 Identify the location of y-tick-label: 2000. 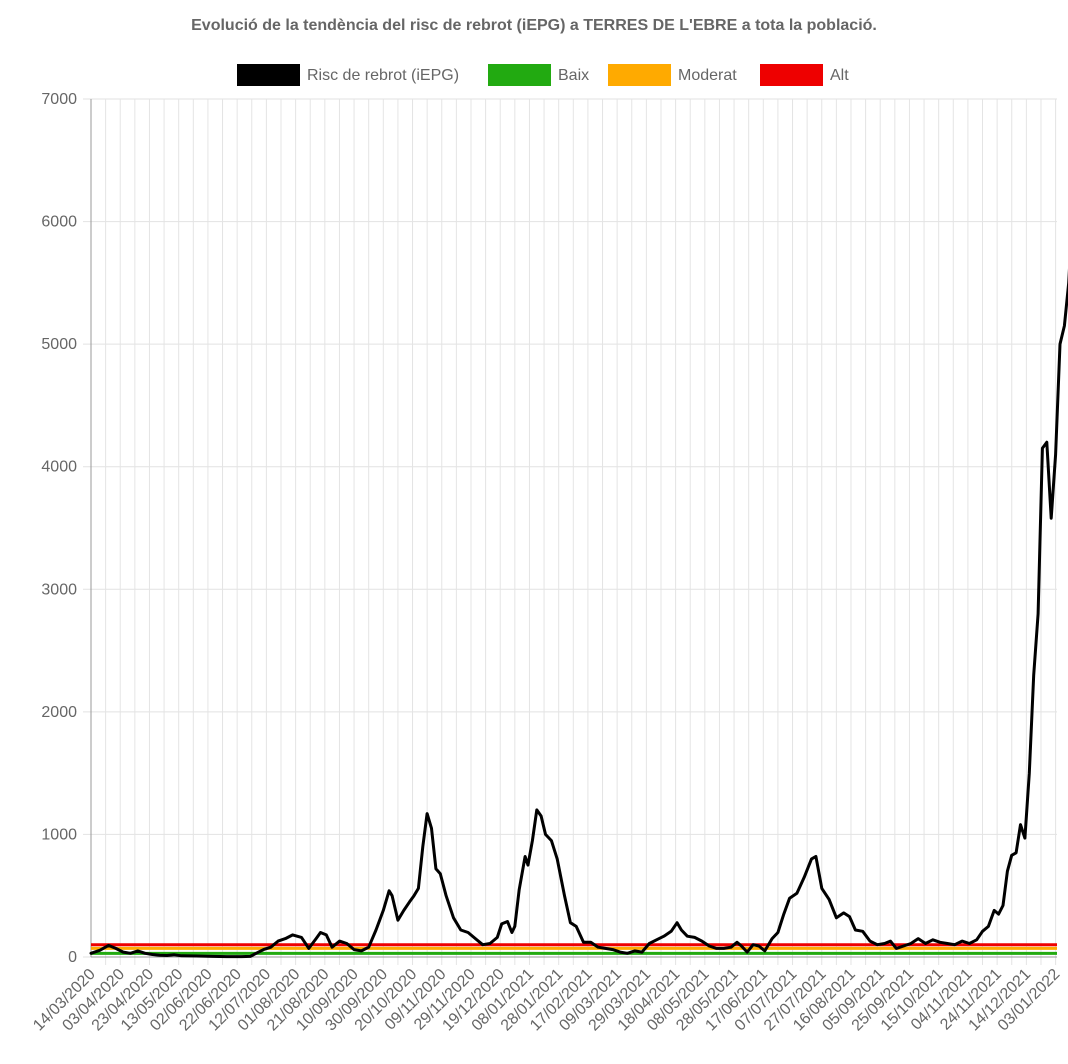
(59, 712).